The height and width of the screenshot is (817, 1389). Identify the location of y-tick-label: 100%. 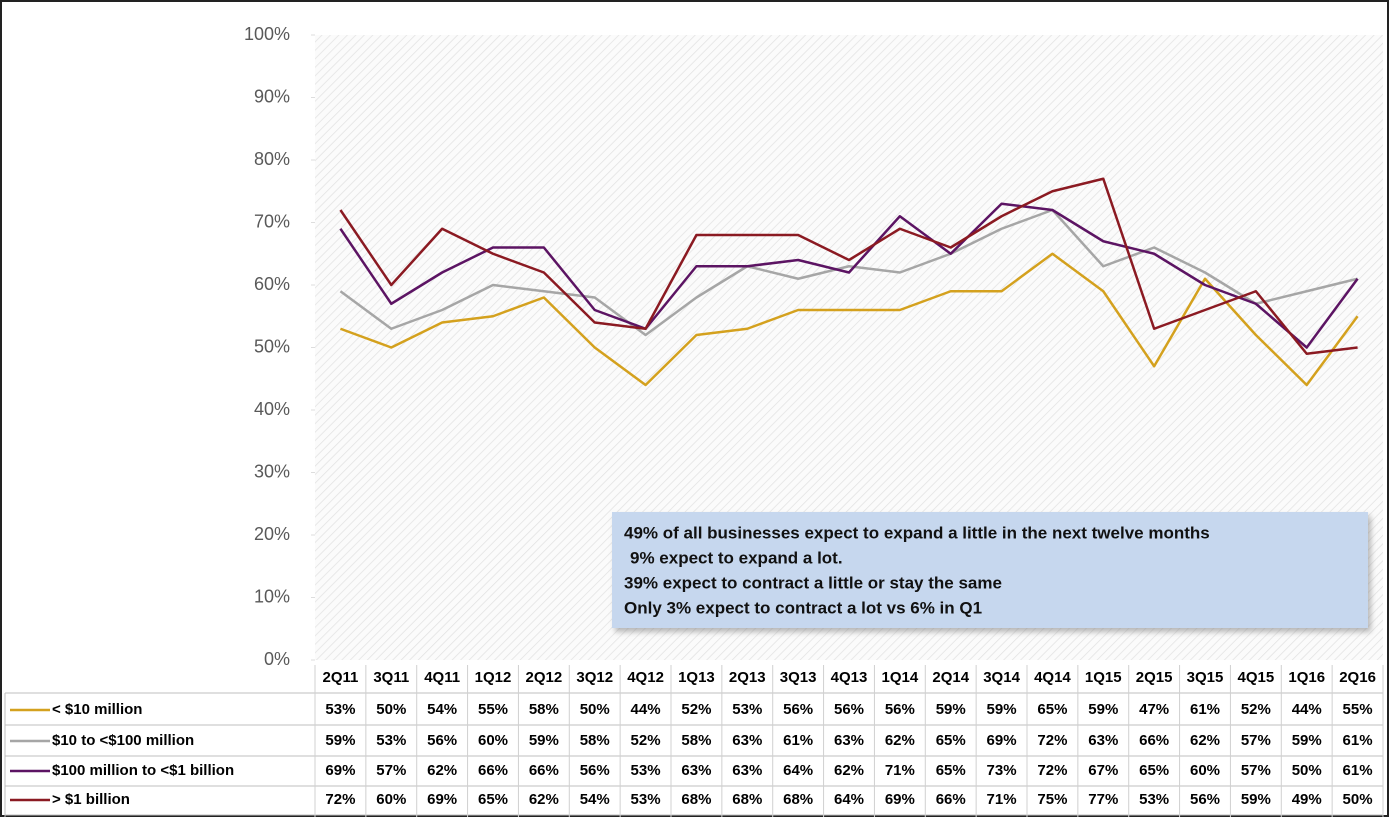
(267, 34).